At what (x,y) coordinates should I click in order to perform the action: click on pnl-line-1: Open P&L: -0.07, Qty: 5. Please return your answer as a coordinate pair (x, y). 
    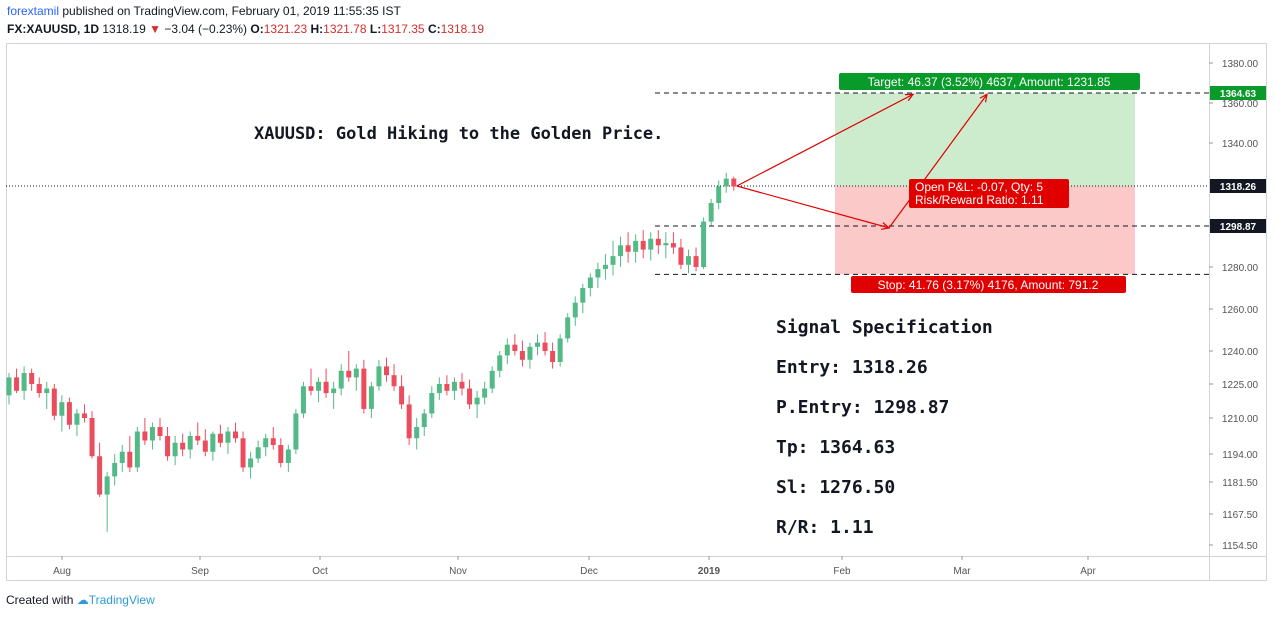
    Looking at the image, I should click on (979, 187).